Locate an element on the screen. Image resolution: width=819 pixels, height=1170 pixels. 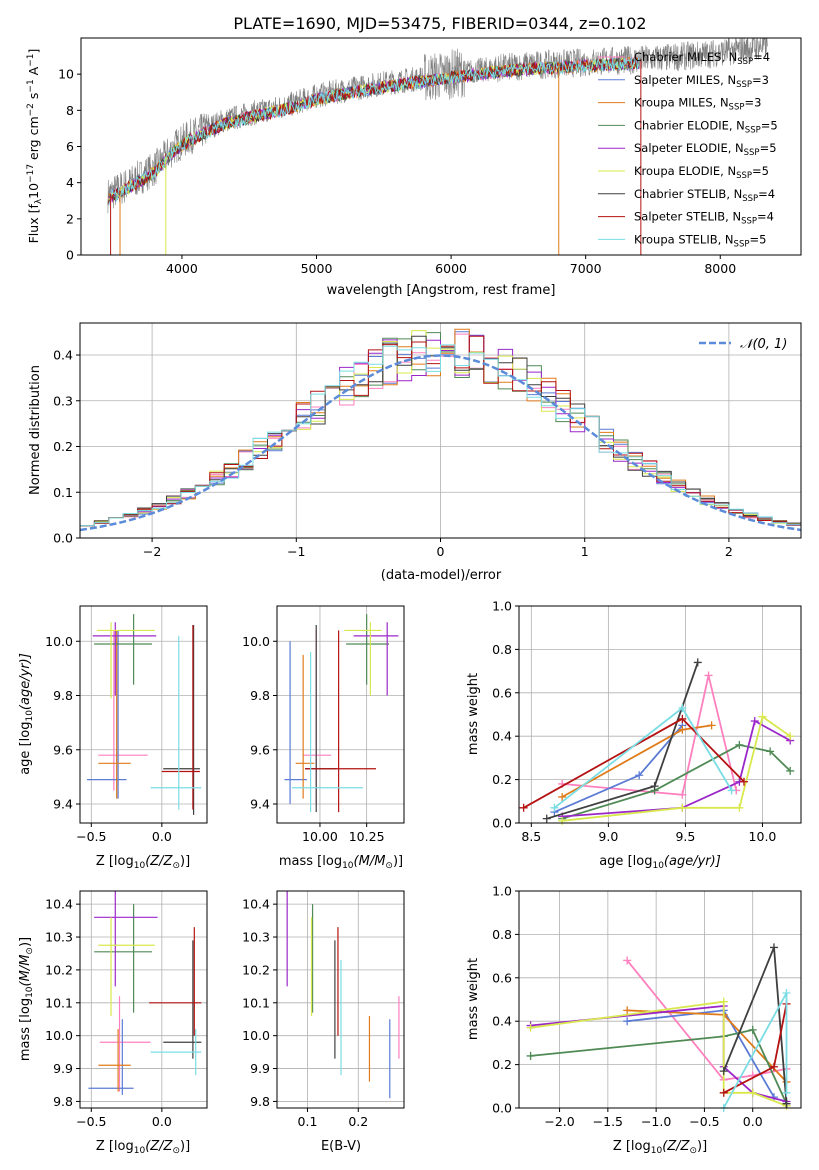
x-tick-label: −1 is located at coordinates (296, 551).